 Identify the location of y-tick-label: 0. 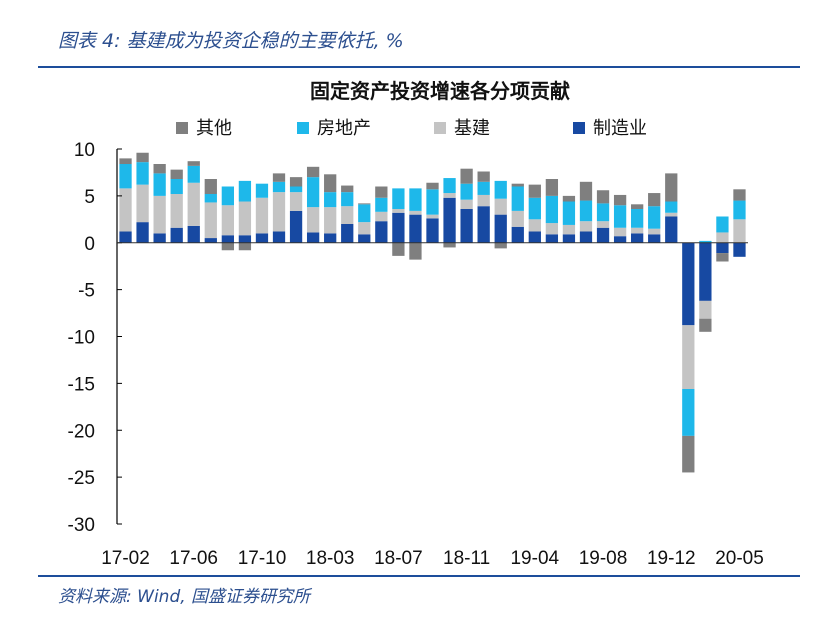
(89, 244).